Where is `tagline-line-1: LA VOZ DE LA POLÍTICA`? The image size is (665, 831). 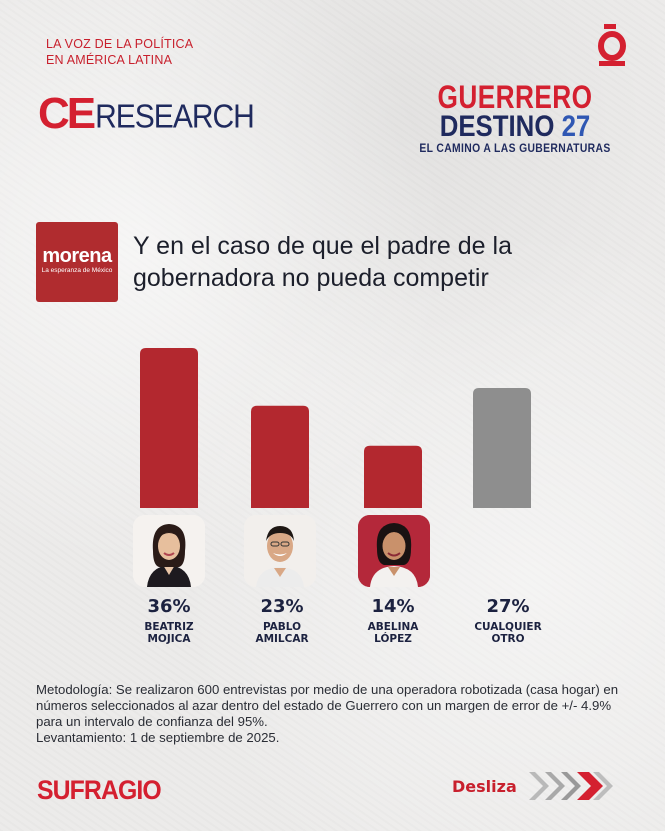
tagline-line-1: LA VOZ DE LA POLÍTICA is located at coordinates (120, 44).